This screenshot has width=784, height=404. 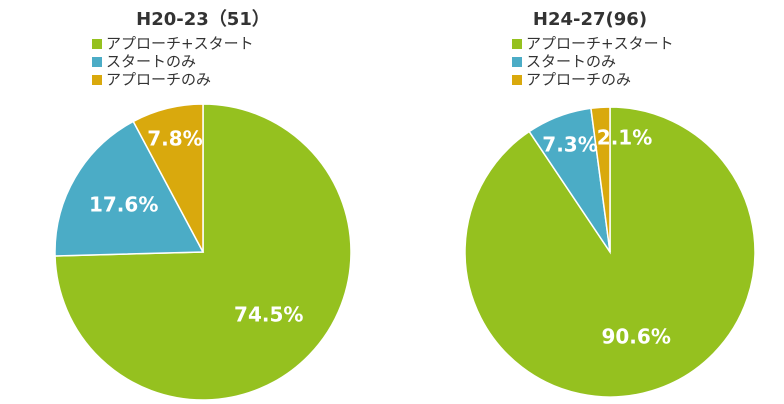 I want to click on value-label: 7.8%, so click(x=174, y=139).